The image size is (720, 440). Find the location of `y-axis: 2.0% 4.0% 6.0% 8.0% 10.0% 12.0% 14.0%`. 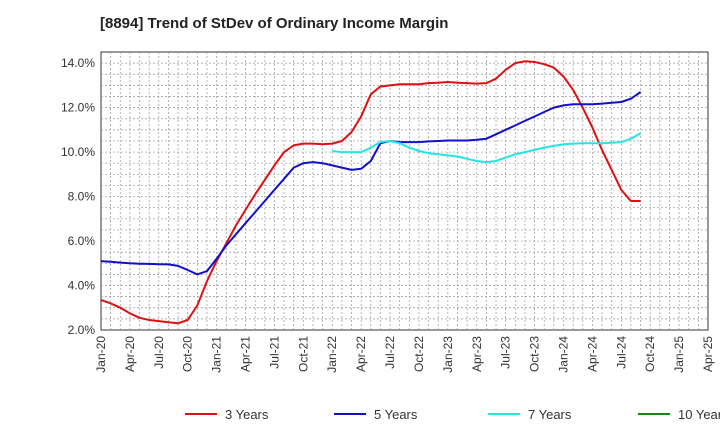

y-axis: 2.0% 4.0% 6.0% 8.0% 10.0% 12.0% 14.0% is located at coordinates (78, 196).